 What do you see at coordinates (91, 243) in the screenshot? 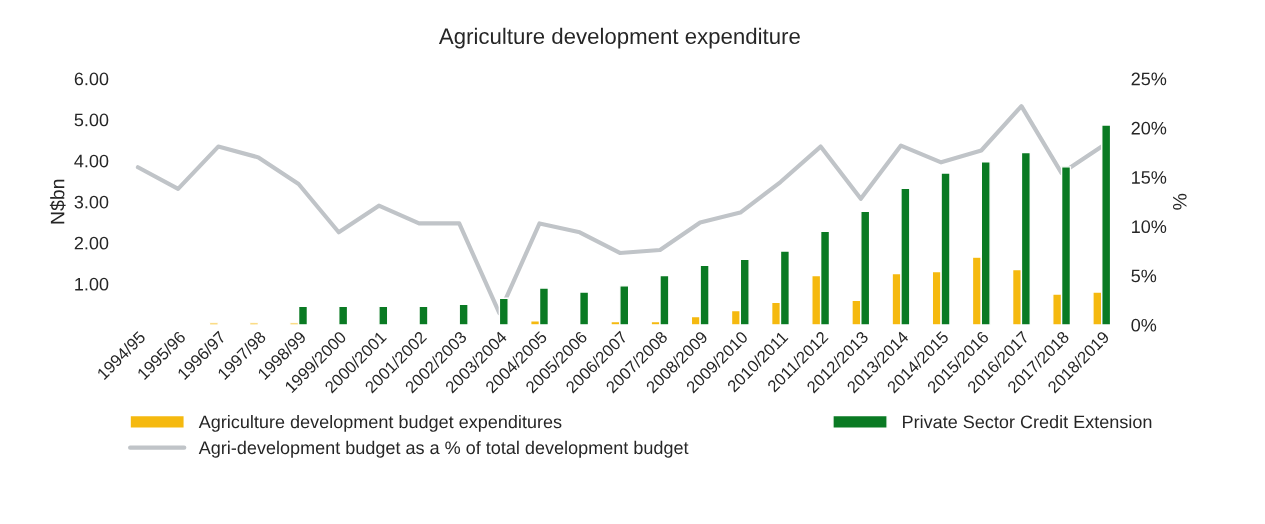
I see `y-tick-label: 2.00` at bounding box center [91, 243].